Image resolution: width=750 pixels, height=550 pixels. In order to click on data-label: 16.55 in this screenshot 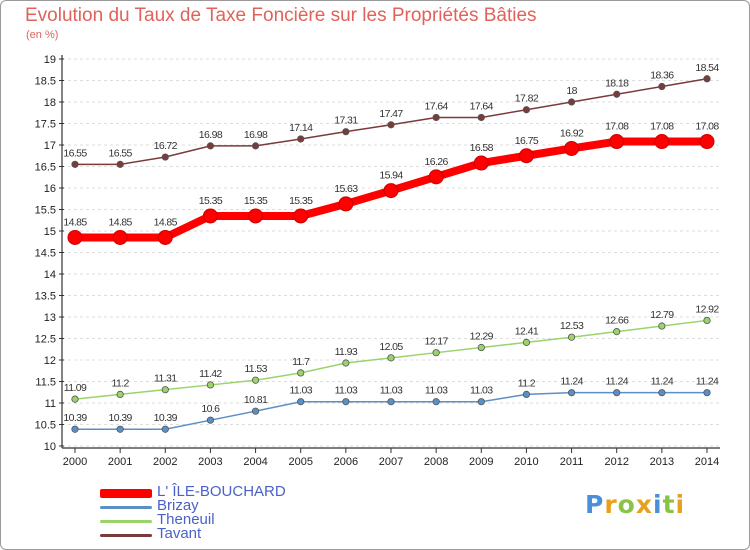, I will do `click(121, 153)`.